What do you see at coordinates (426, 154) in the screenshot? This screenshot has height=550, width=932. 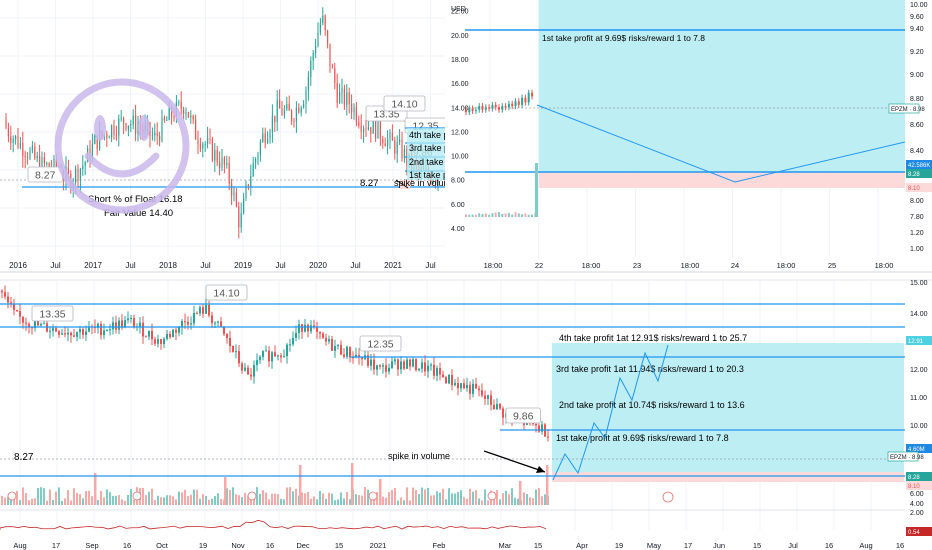 I see `target-zone` at bounding box center [426, 154].